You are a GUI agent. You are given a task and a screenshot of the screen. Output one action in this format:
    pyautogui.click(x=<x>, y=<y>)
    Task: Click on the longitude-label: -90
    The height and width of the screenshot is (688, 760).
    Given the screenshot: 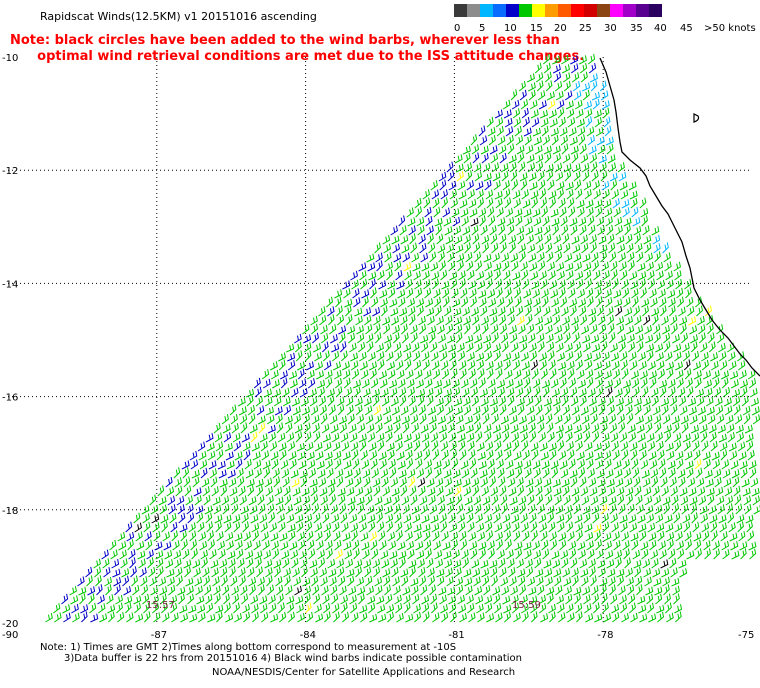 What is the action you would take?
    pyautogui.click(x=10, y=635)
    